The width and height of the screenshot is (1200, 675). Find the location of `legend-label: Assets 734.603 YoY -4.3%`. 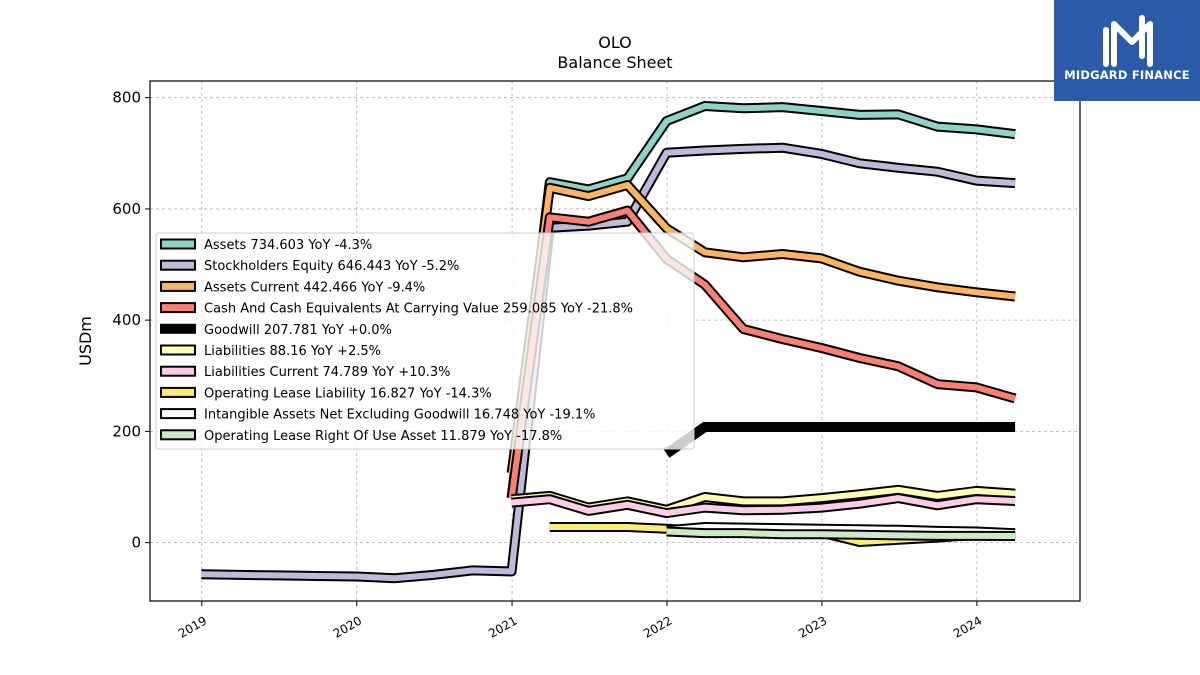

legend-label: Assets 734.603 YoY -4.3% is located at coordinates (288, 245).